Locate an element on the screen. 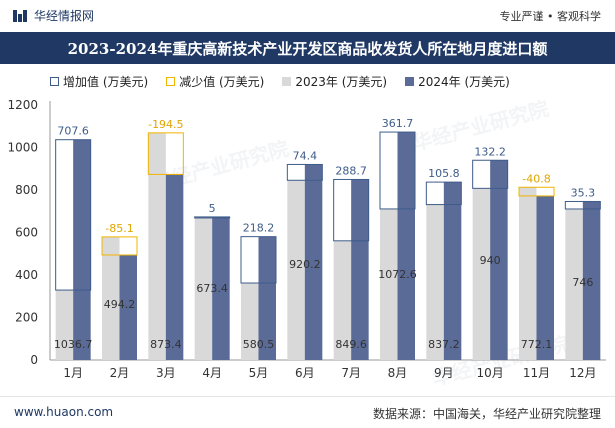  value-label-2024: 494.2 is located at coordinates (120, 304).